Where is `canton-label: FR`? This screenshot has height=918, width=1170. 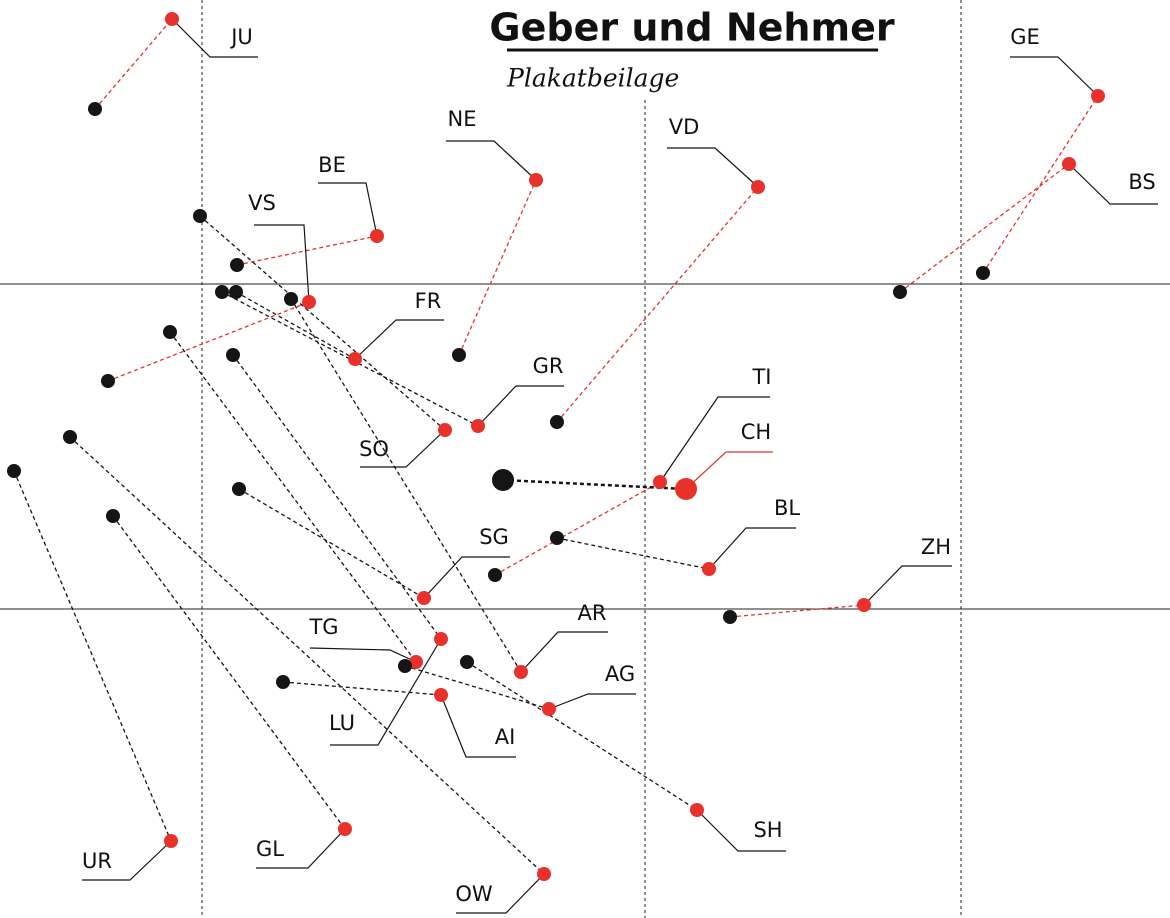
canton-label: FR is located at coordinates (428, 301).